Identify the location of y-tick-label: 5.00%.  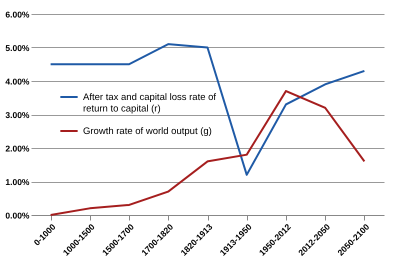
(17, 48).